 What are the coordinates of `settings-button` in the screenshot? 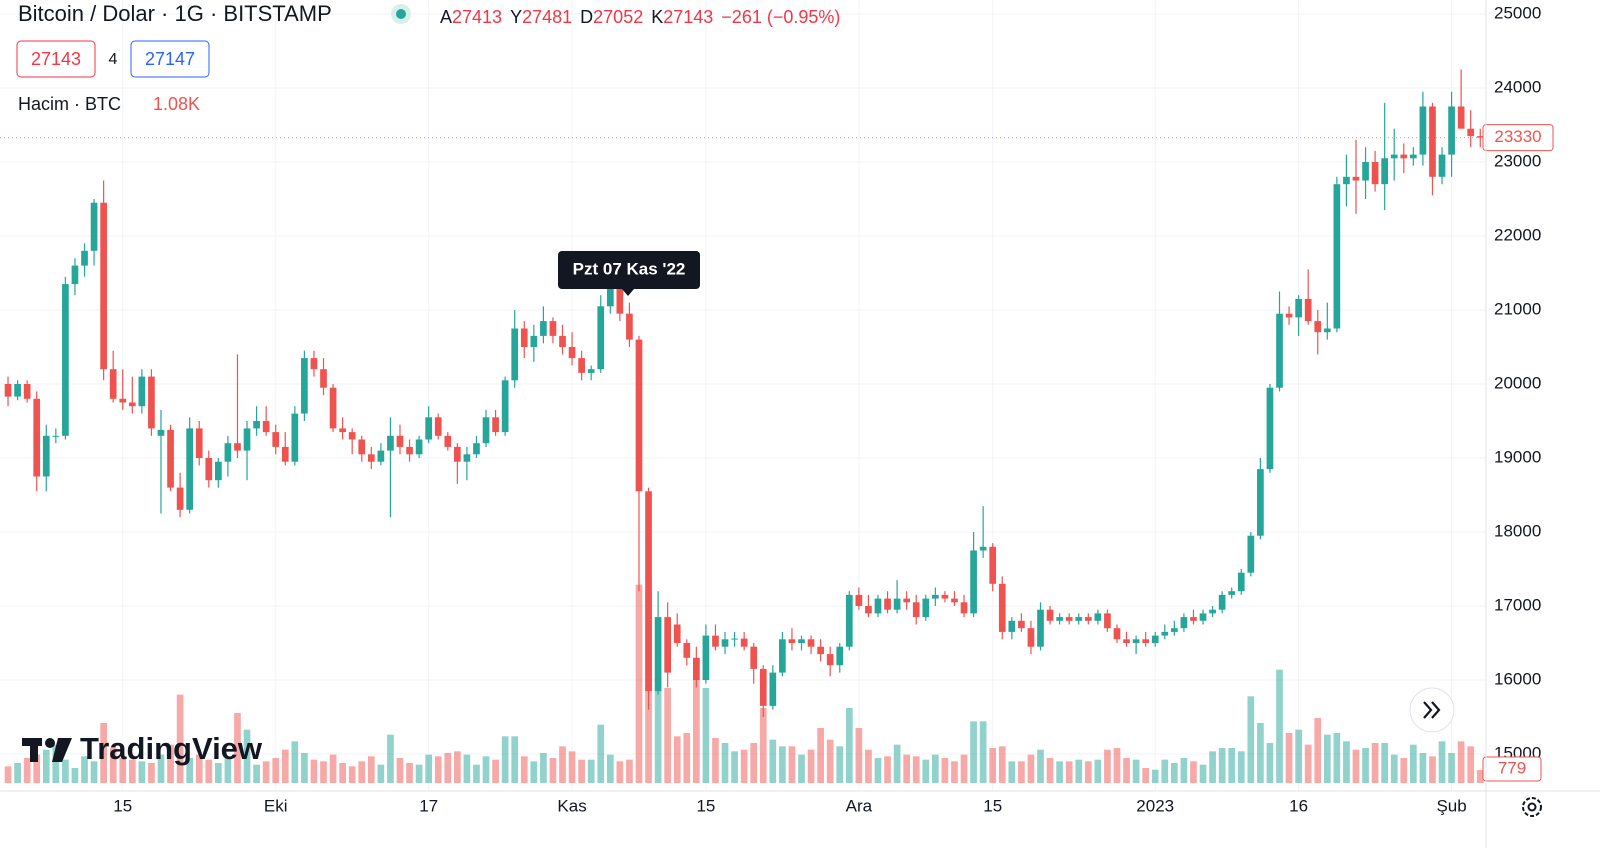 It's located at (1532, 807).